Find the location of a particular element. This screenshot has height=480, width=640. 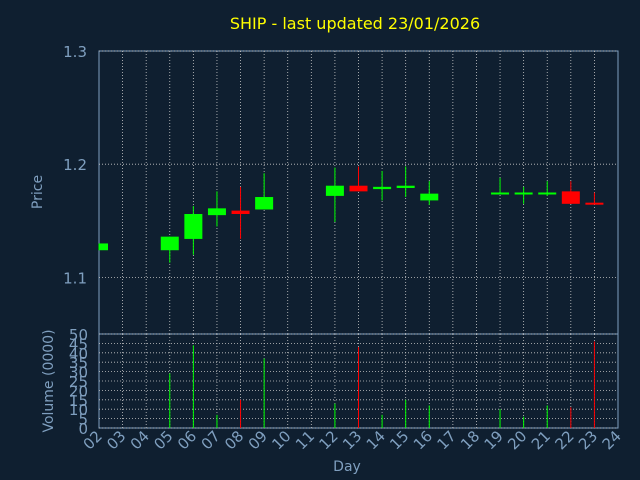

volume-tick-label: 15 is located at coordinates (78, 401).